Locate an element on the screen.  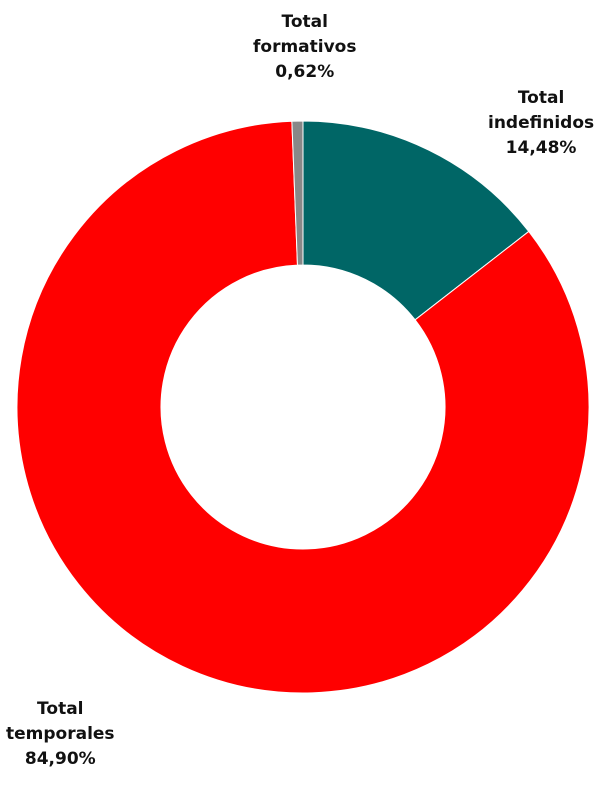
slice-label-formativos: Total formativos 0,62% is located at coordinates (305, 47).